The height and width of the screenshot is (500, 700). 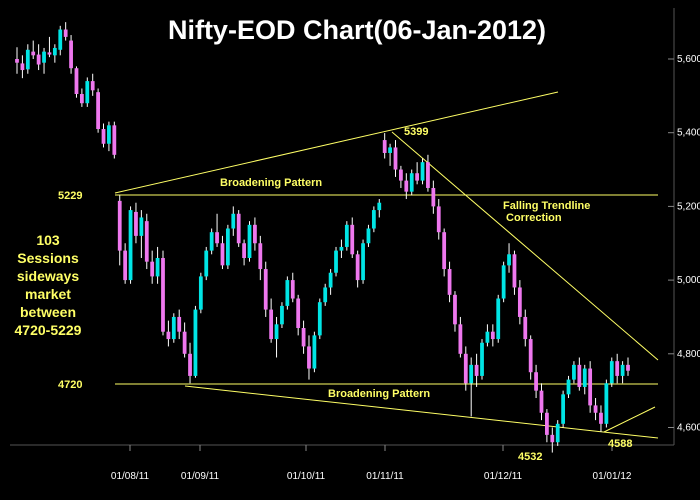 What do you see at coordinates (70, 196) in the screenshot?
I see `level-5229-label: 5229` at bounding box center [70, 196].